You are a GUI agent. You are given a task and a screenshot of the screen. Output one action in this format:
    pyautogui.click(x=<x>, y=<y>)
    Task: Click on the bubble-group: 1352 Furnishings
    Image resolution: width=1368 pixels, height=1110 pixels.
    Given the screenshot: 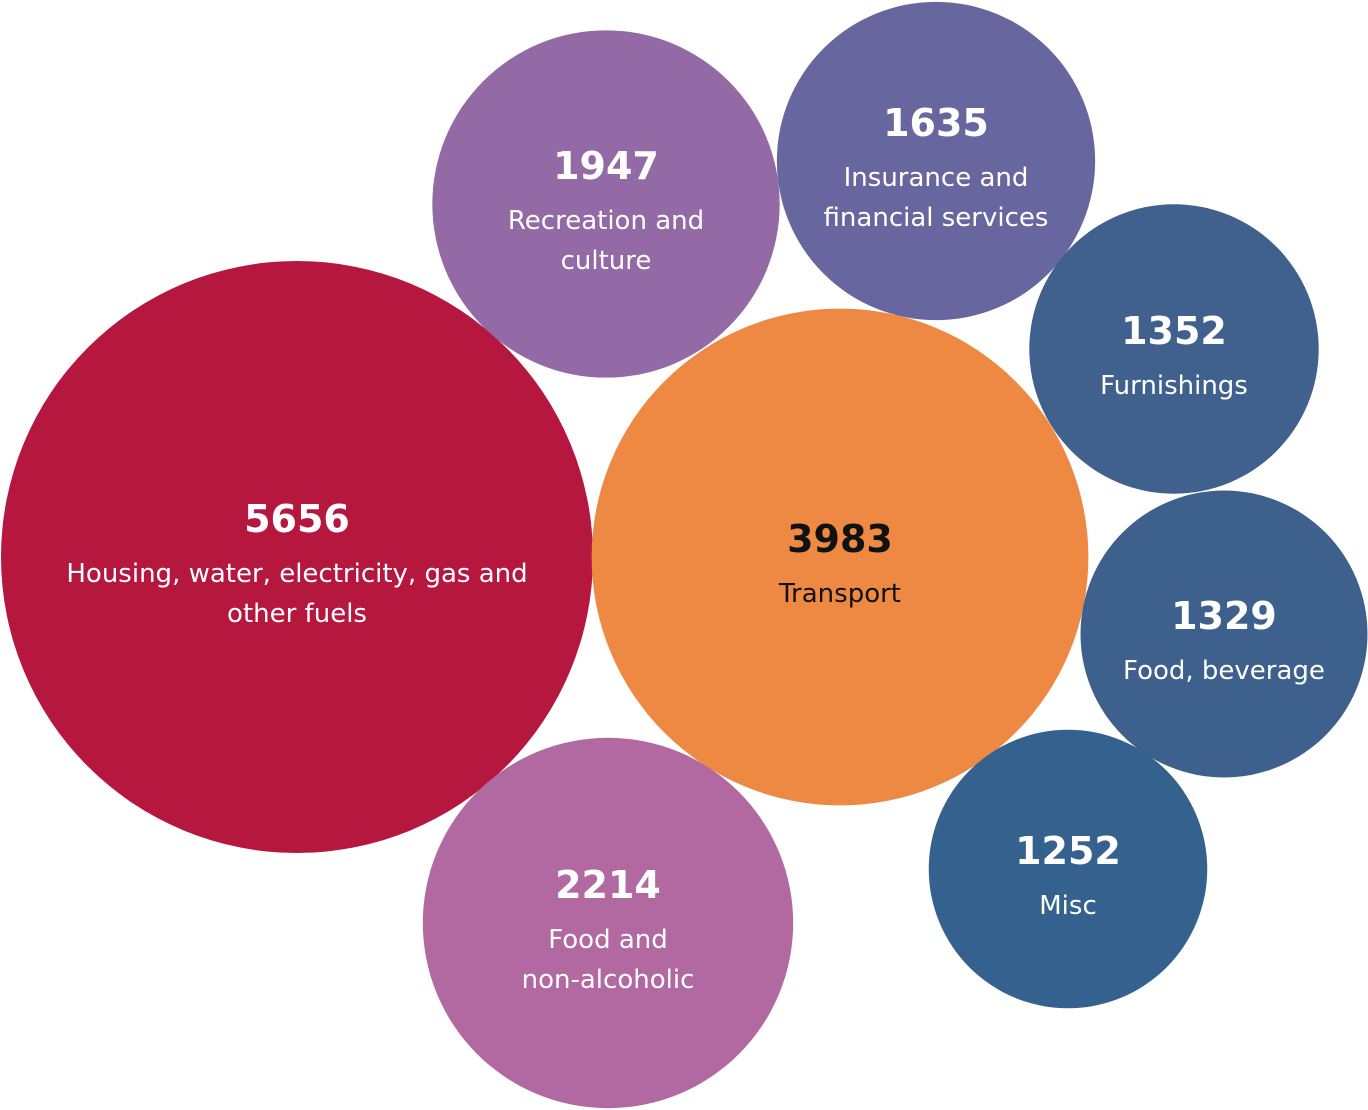 What is the action you would take?
    pyautogui.click(x=1174, y=349)
    